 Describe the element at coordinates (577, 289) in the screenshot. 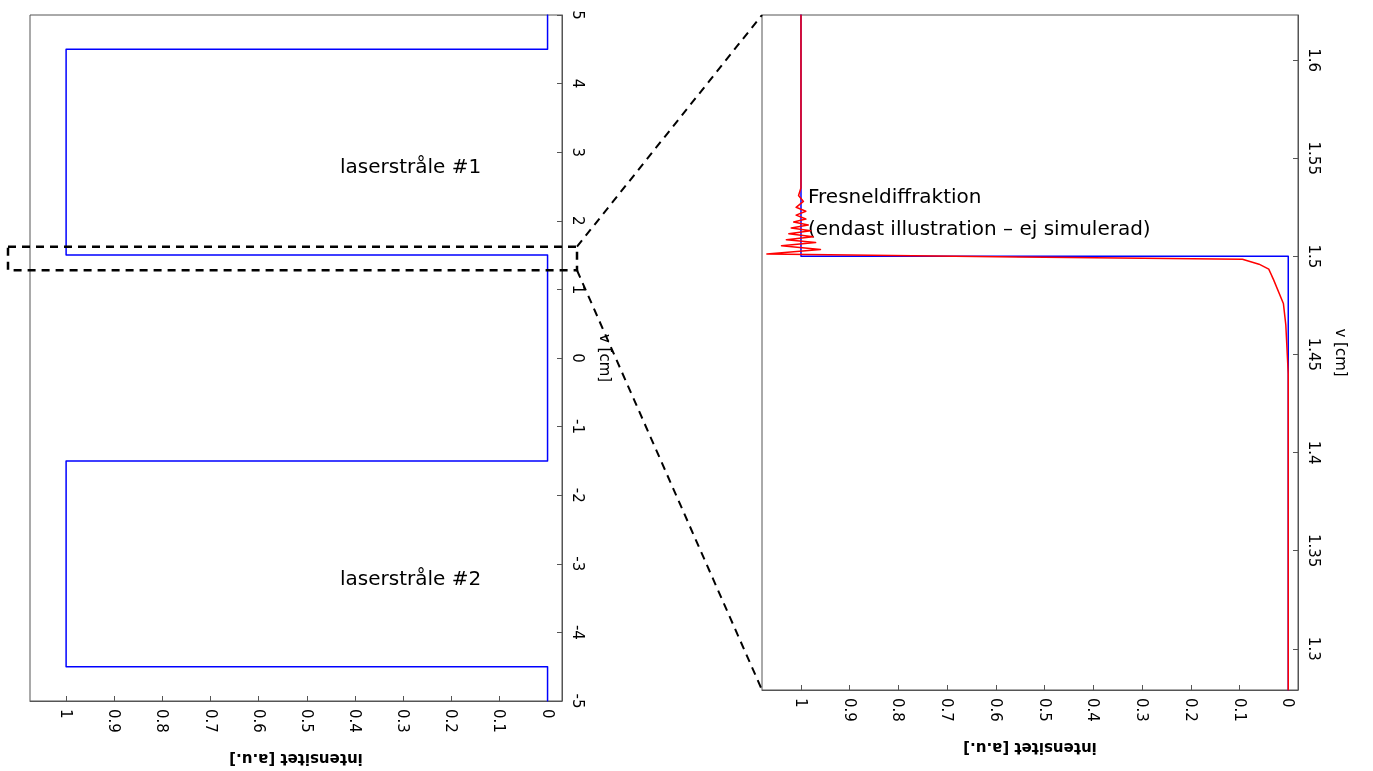

I see `y-tick-label: 1` at that location.